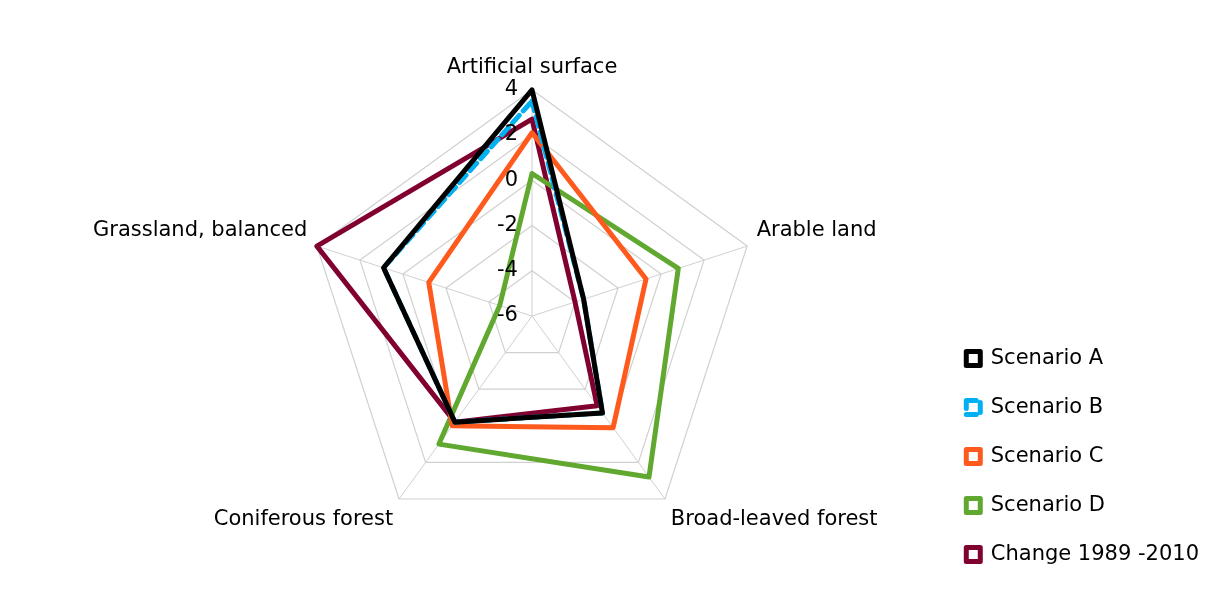 The width and height of the screenshot is (1209, 593). What do you see at coordinates (532, 65) in the screenshot?
I see `spoke-label: Artificial surface` at bounding box center [532, 65].